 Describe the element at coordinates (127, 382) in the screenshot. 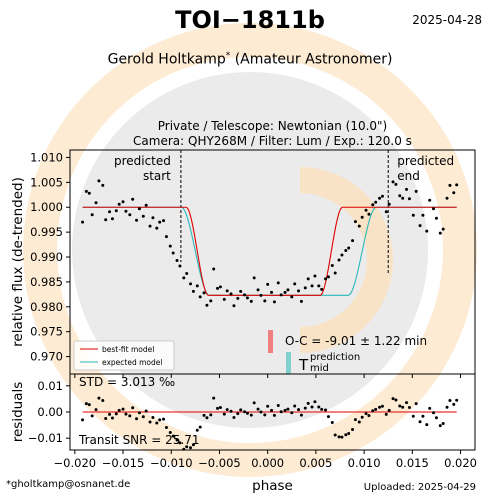

I see `std-value: STD = 3.013 ‰` at that location.